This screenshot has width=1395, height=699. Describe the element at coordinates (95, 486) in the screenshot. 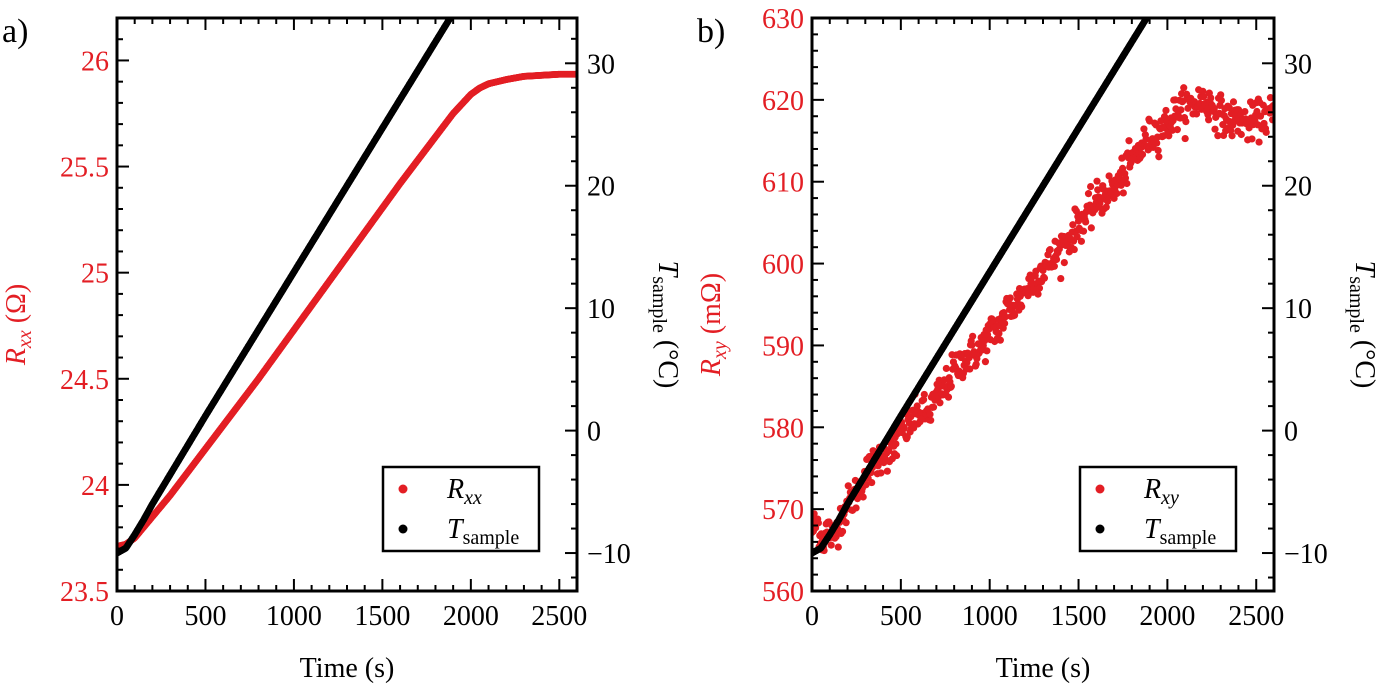

I see `y-left-tick-label: 24` at that location.